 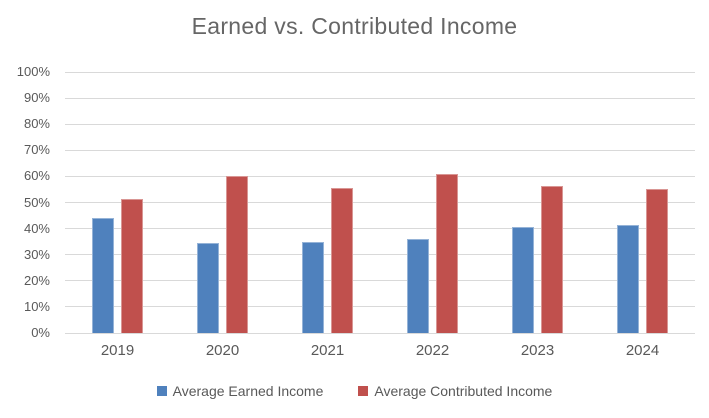 I want to click on y-axis-tick-label: 30%, so click(x=36, y=254).